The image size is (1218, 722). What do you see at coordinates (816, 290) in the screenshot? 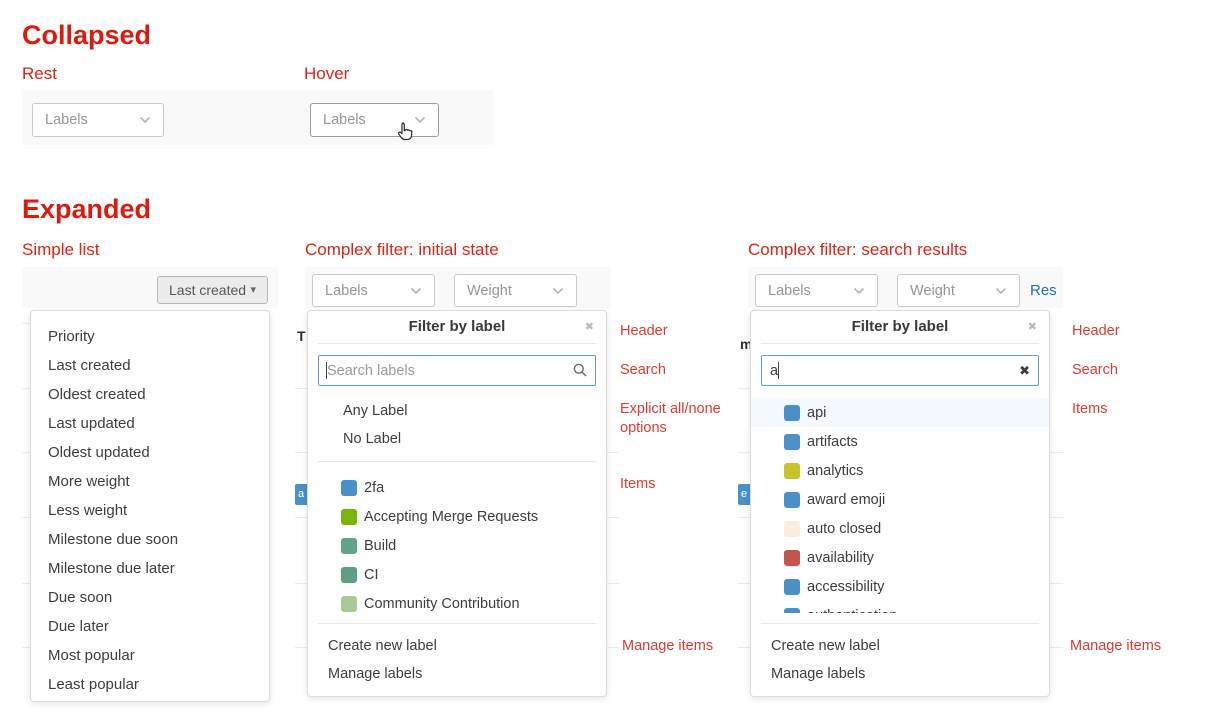
I see `labels-filter-button-2: Labels` at bounding box center [816, 290].